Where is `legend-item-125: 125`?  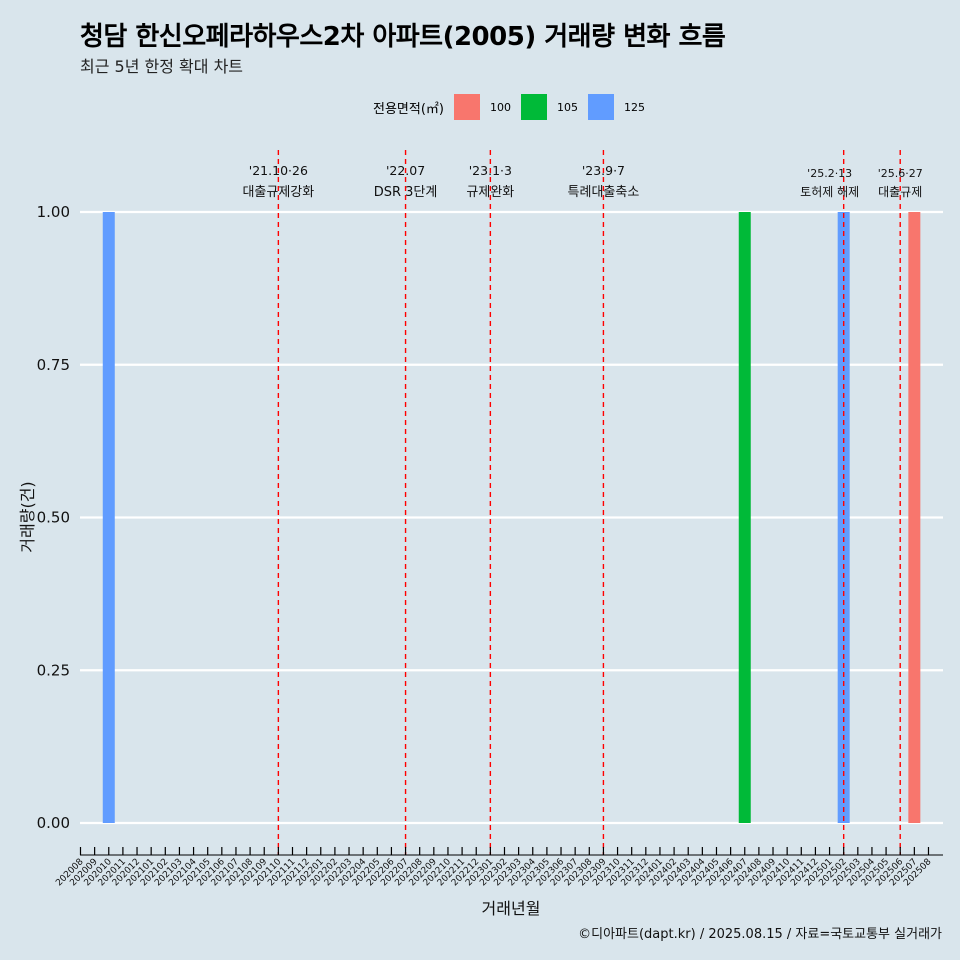
legend-item-125: 125 is located at coordinates (616, 107).